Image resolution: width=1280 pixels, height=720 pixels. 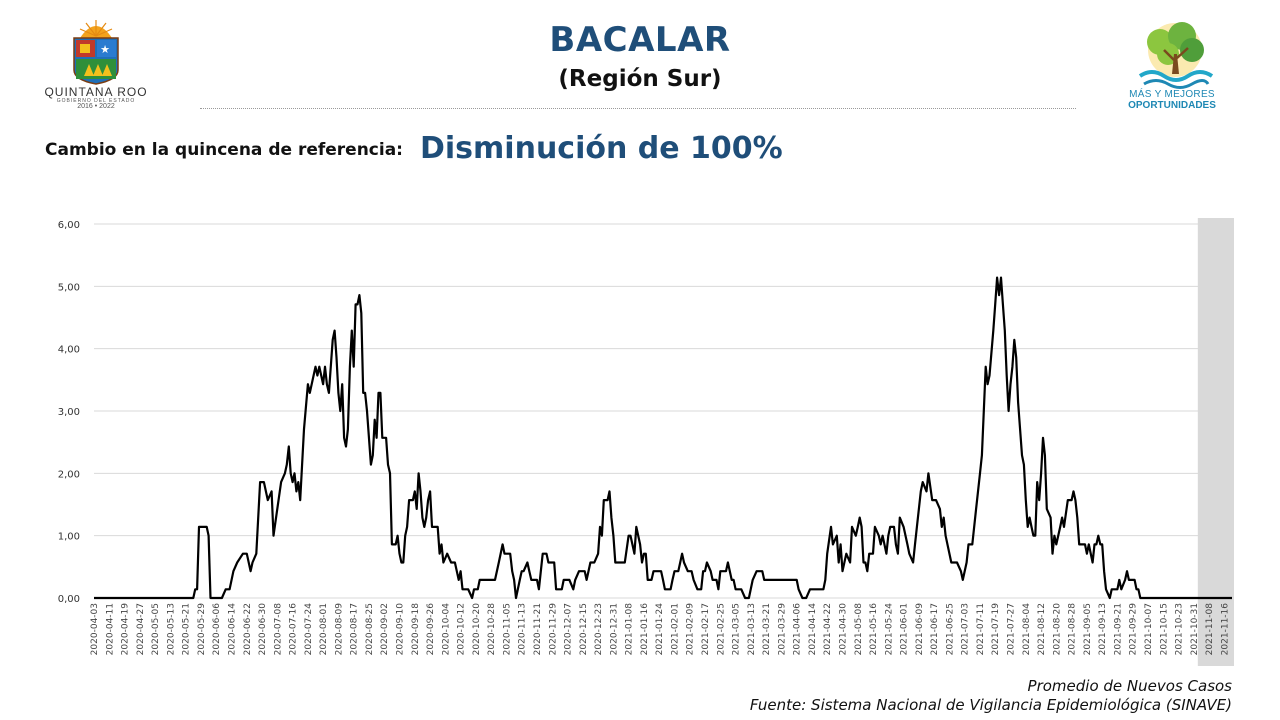 What do you see at coordinates (737, 629) in the screenshot?
I see `x-tick-label: 2021-03-05` at bounding box center [737, 629].